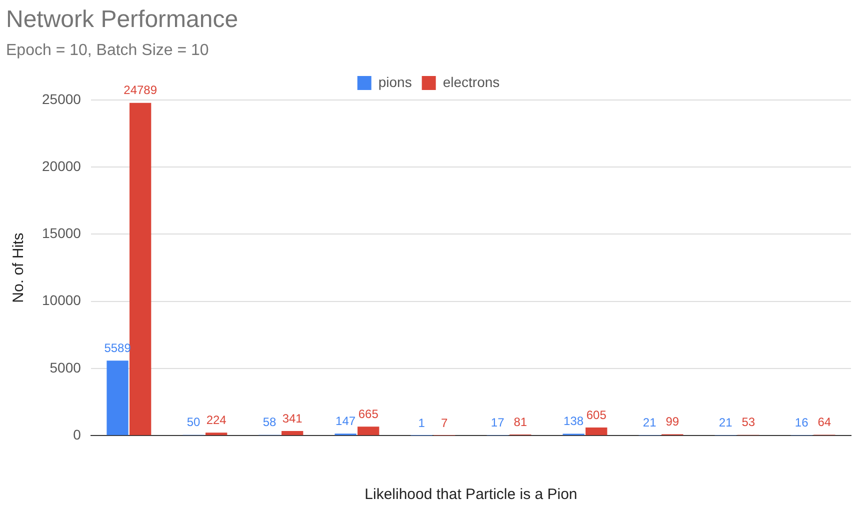  Describe the element at coordinates (596, 415) in the screenshot. I see `data-label: 605` at that location.